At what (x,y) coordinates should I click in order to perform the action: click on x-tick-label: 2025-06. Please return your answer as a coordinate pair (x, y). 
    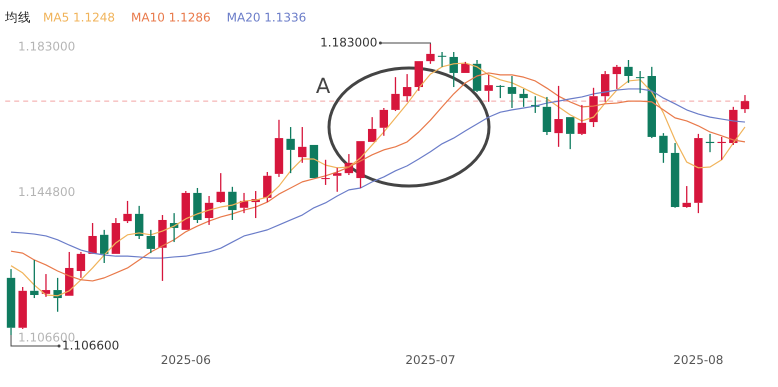
    Looking at the image, I should click on (185, 360).